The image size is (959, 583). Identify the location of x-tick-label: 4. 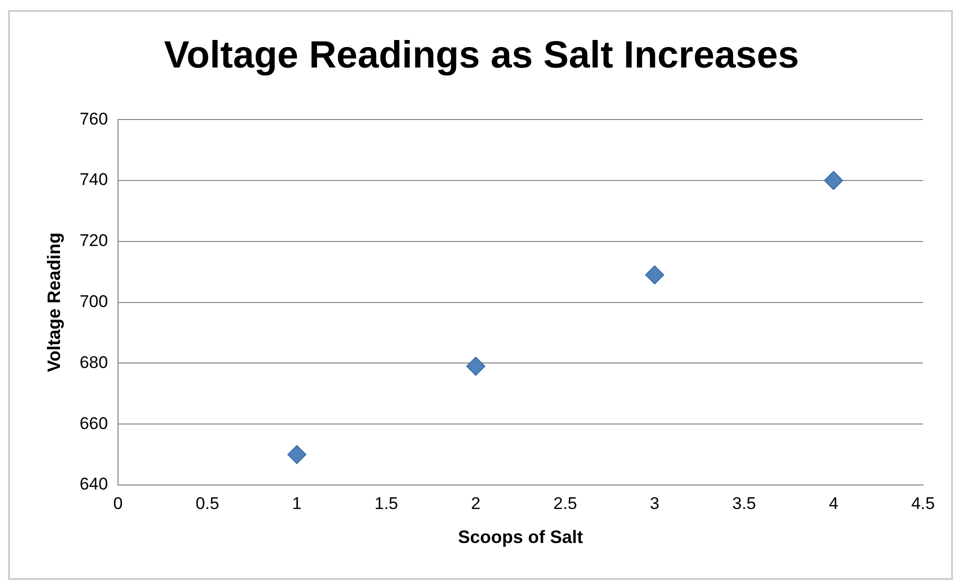
(833, 503).